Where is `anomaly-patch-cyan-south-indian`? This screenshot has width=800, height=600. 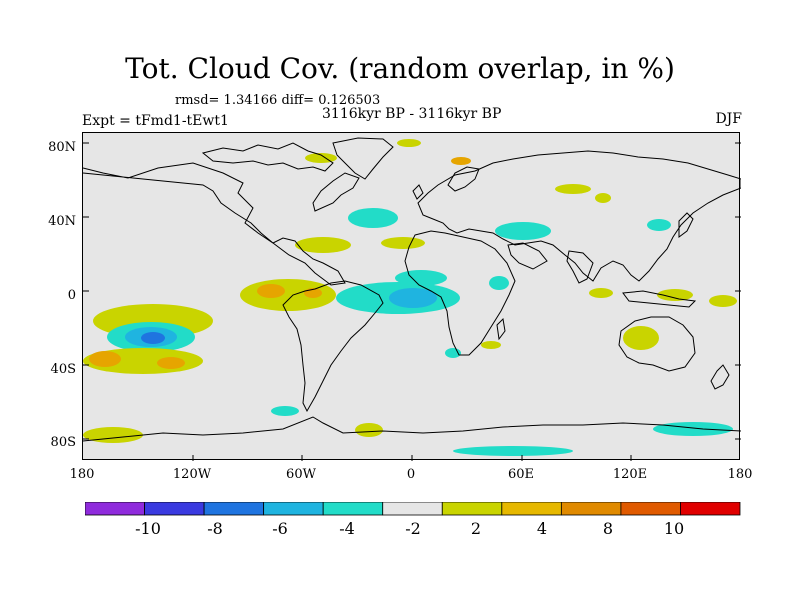
anomaly-patch-cyan-south-indian is located at coordinates (513, 451).